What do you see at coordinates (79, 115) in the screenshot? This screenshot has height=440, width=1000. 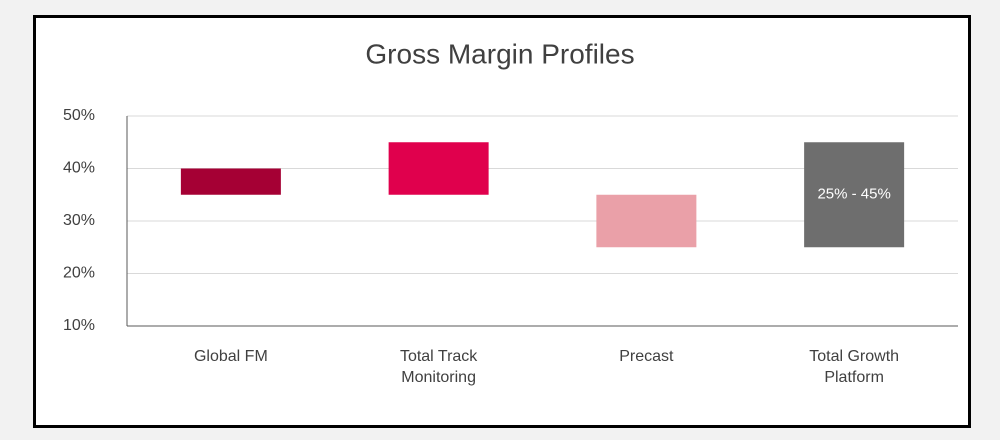 I see `y-tick-label: 50%` at bounding box center [79, 115].